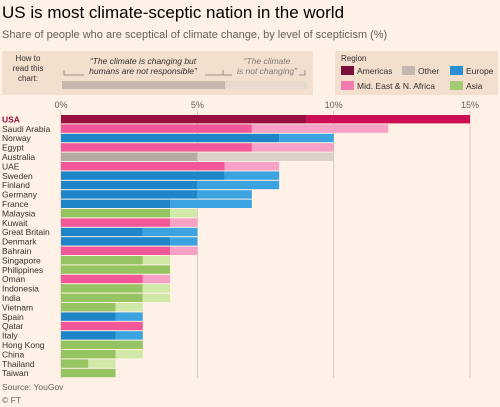  I want to click on country-label: Sweden, so click(17, 176).